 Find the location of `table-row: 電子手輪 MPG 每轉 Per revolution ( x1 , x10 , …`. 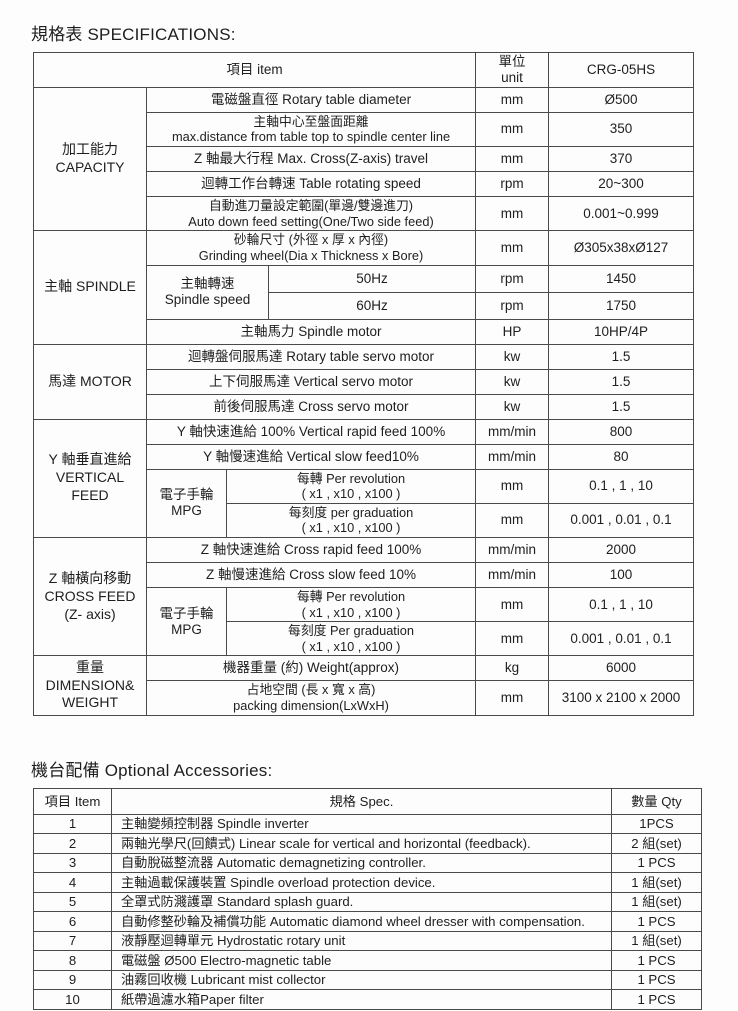

table-row: 電子手輪 MPG 每轉 Per revolution ( x1 , x10 , … is located at coordinates (364, 621).